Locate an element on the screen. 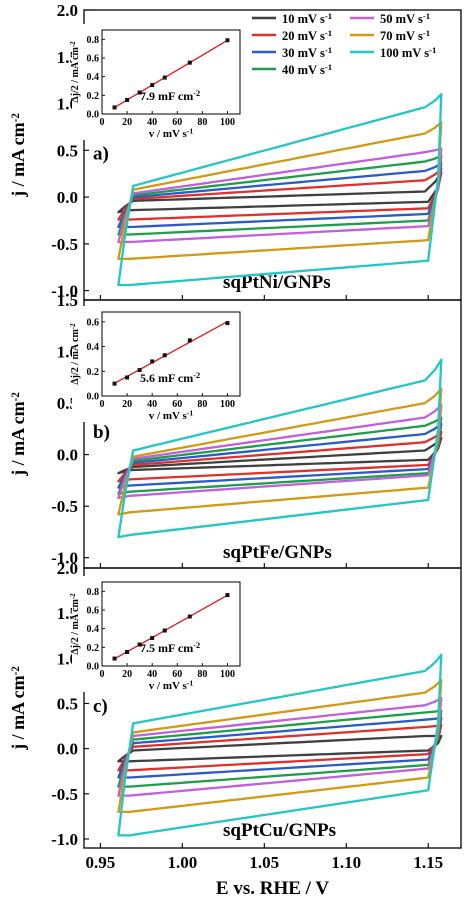 The height and width of the screenshot is (906, 474). y-tick-label: 2.0 is located at coordinates (67, 10).